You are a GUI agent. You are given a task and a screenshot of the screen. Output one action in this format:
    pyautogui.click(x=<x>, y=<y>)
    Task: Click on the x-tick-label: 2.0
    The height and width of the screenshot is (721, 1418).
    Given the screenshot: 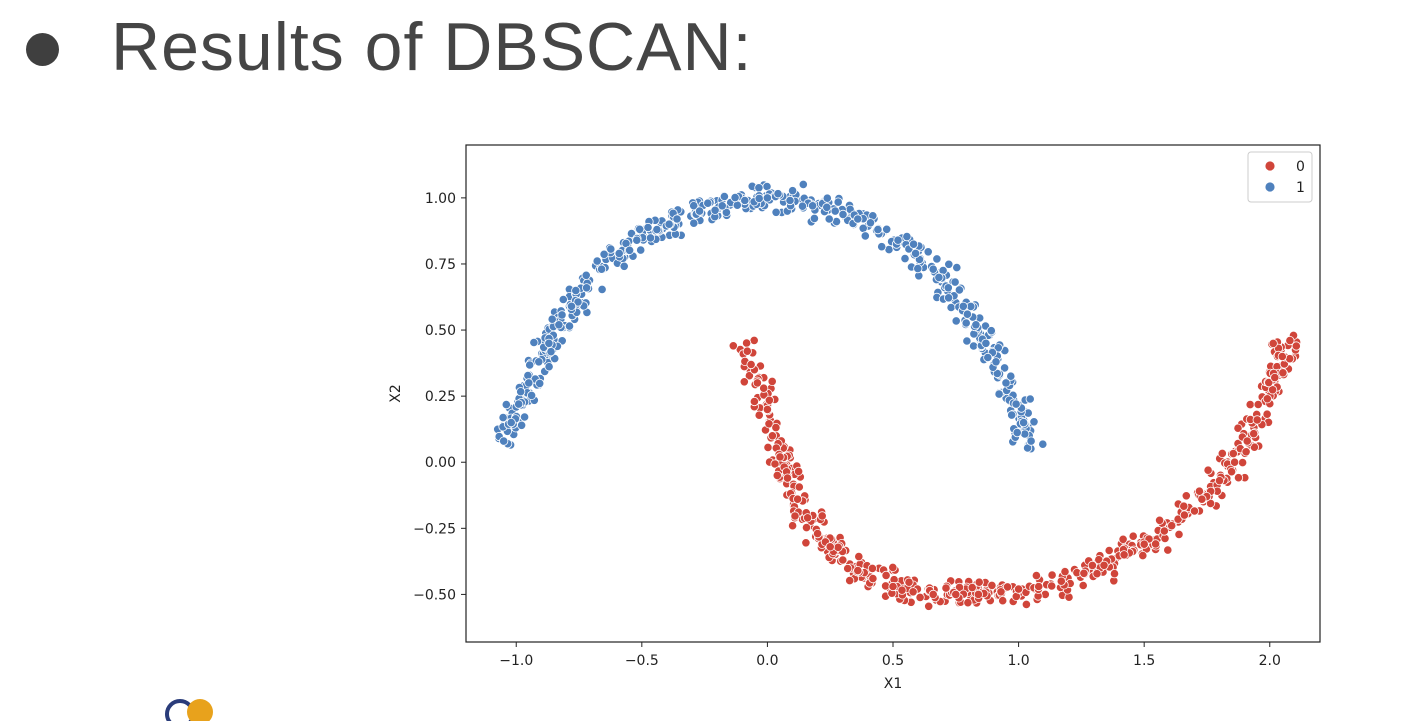 What is the action you would take?
    pyautogui.click(x=1270, y=661)
    